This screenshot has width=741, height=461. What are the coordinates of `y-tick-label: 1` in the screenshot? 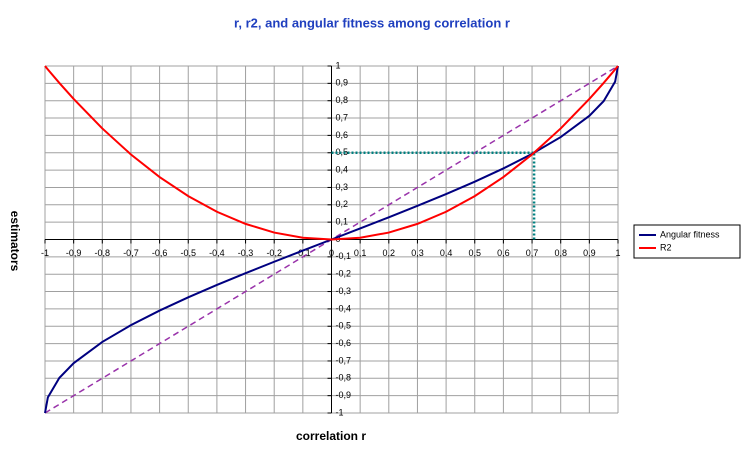 It's located at (338, 65).